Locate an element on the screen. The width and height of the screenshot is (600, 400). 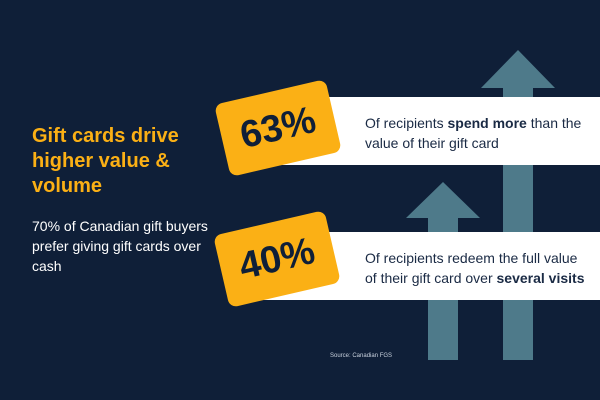
tall-arrow-icon is located at coordinates (518, 205).